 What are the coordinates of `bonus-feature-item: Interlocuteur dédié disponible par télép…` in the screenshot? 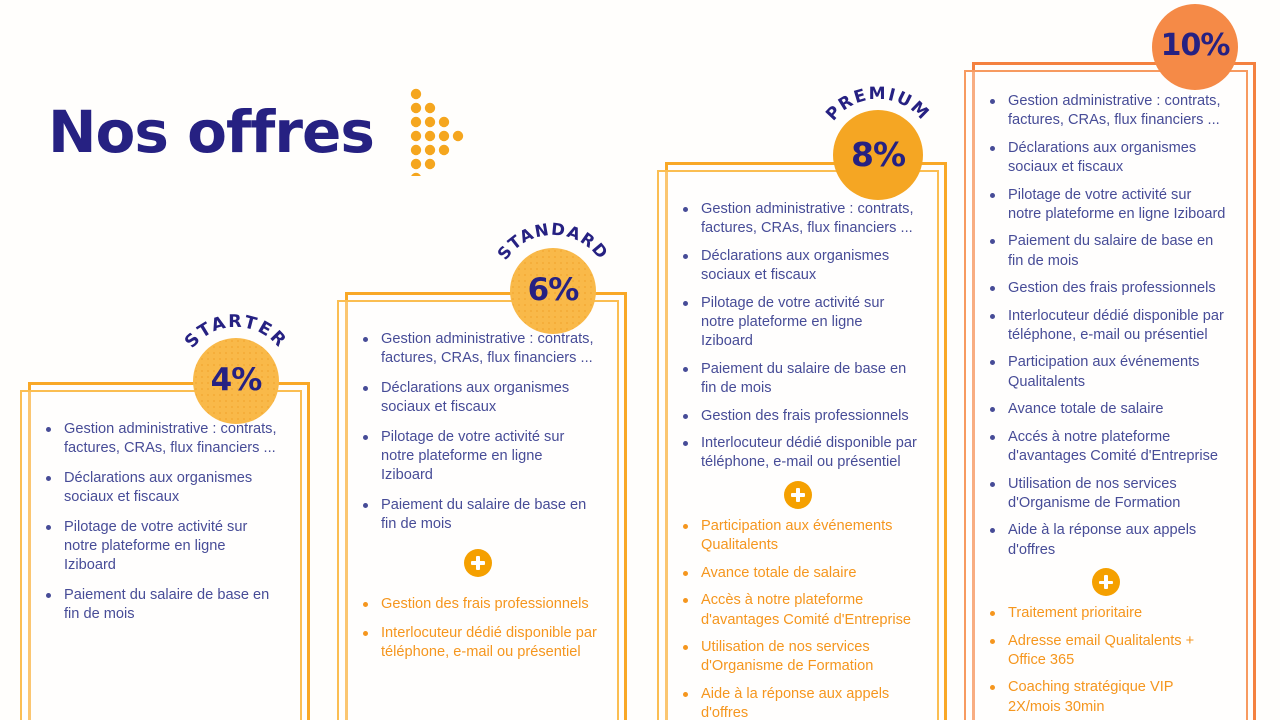 It's located at (478, 643).